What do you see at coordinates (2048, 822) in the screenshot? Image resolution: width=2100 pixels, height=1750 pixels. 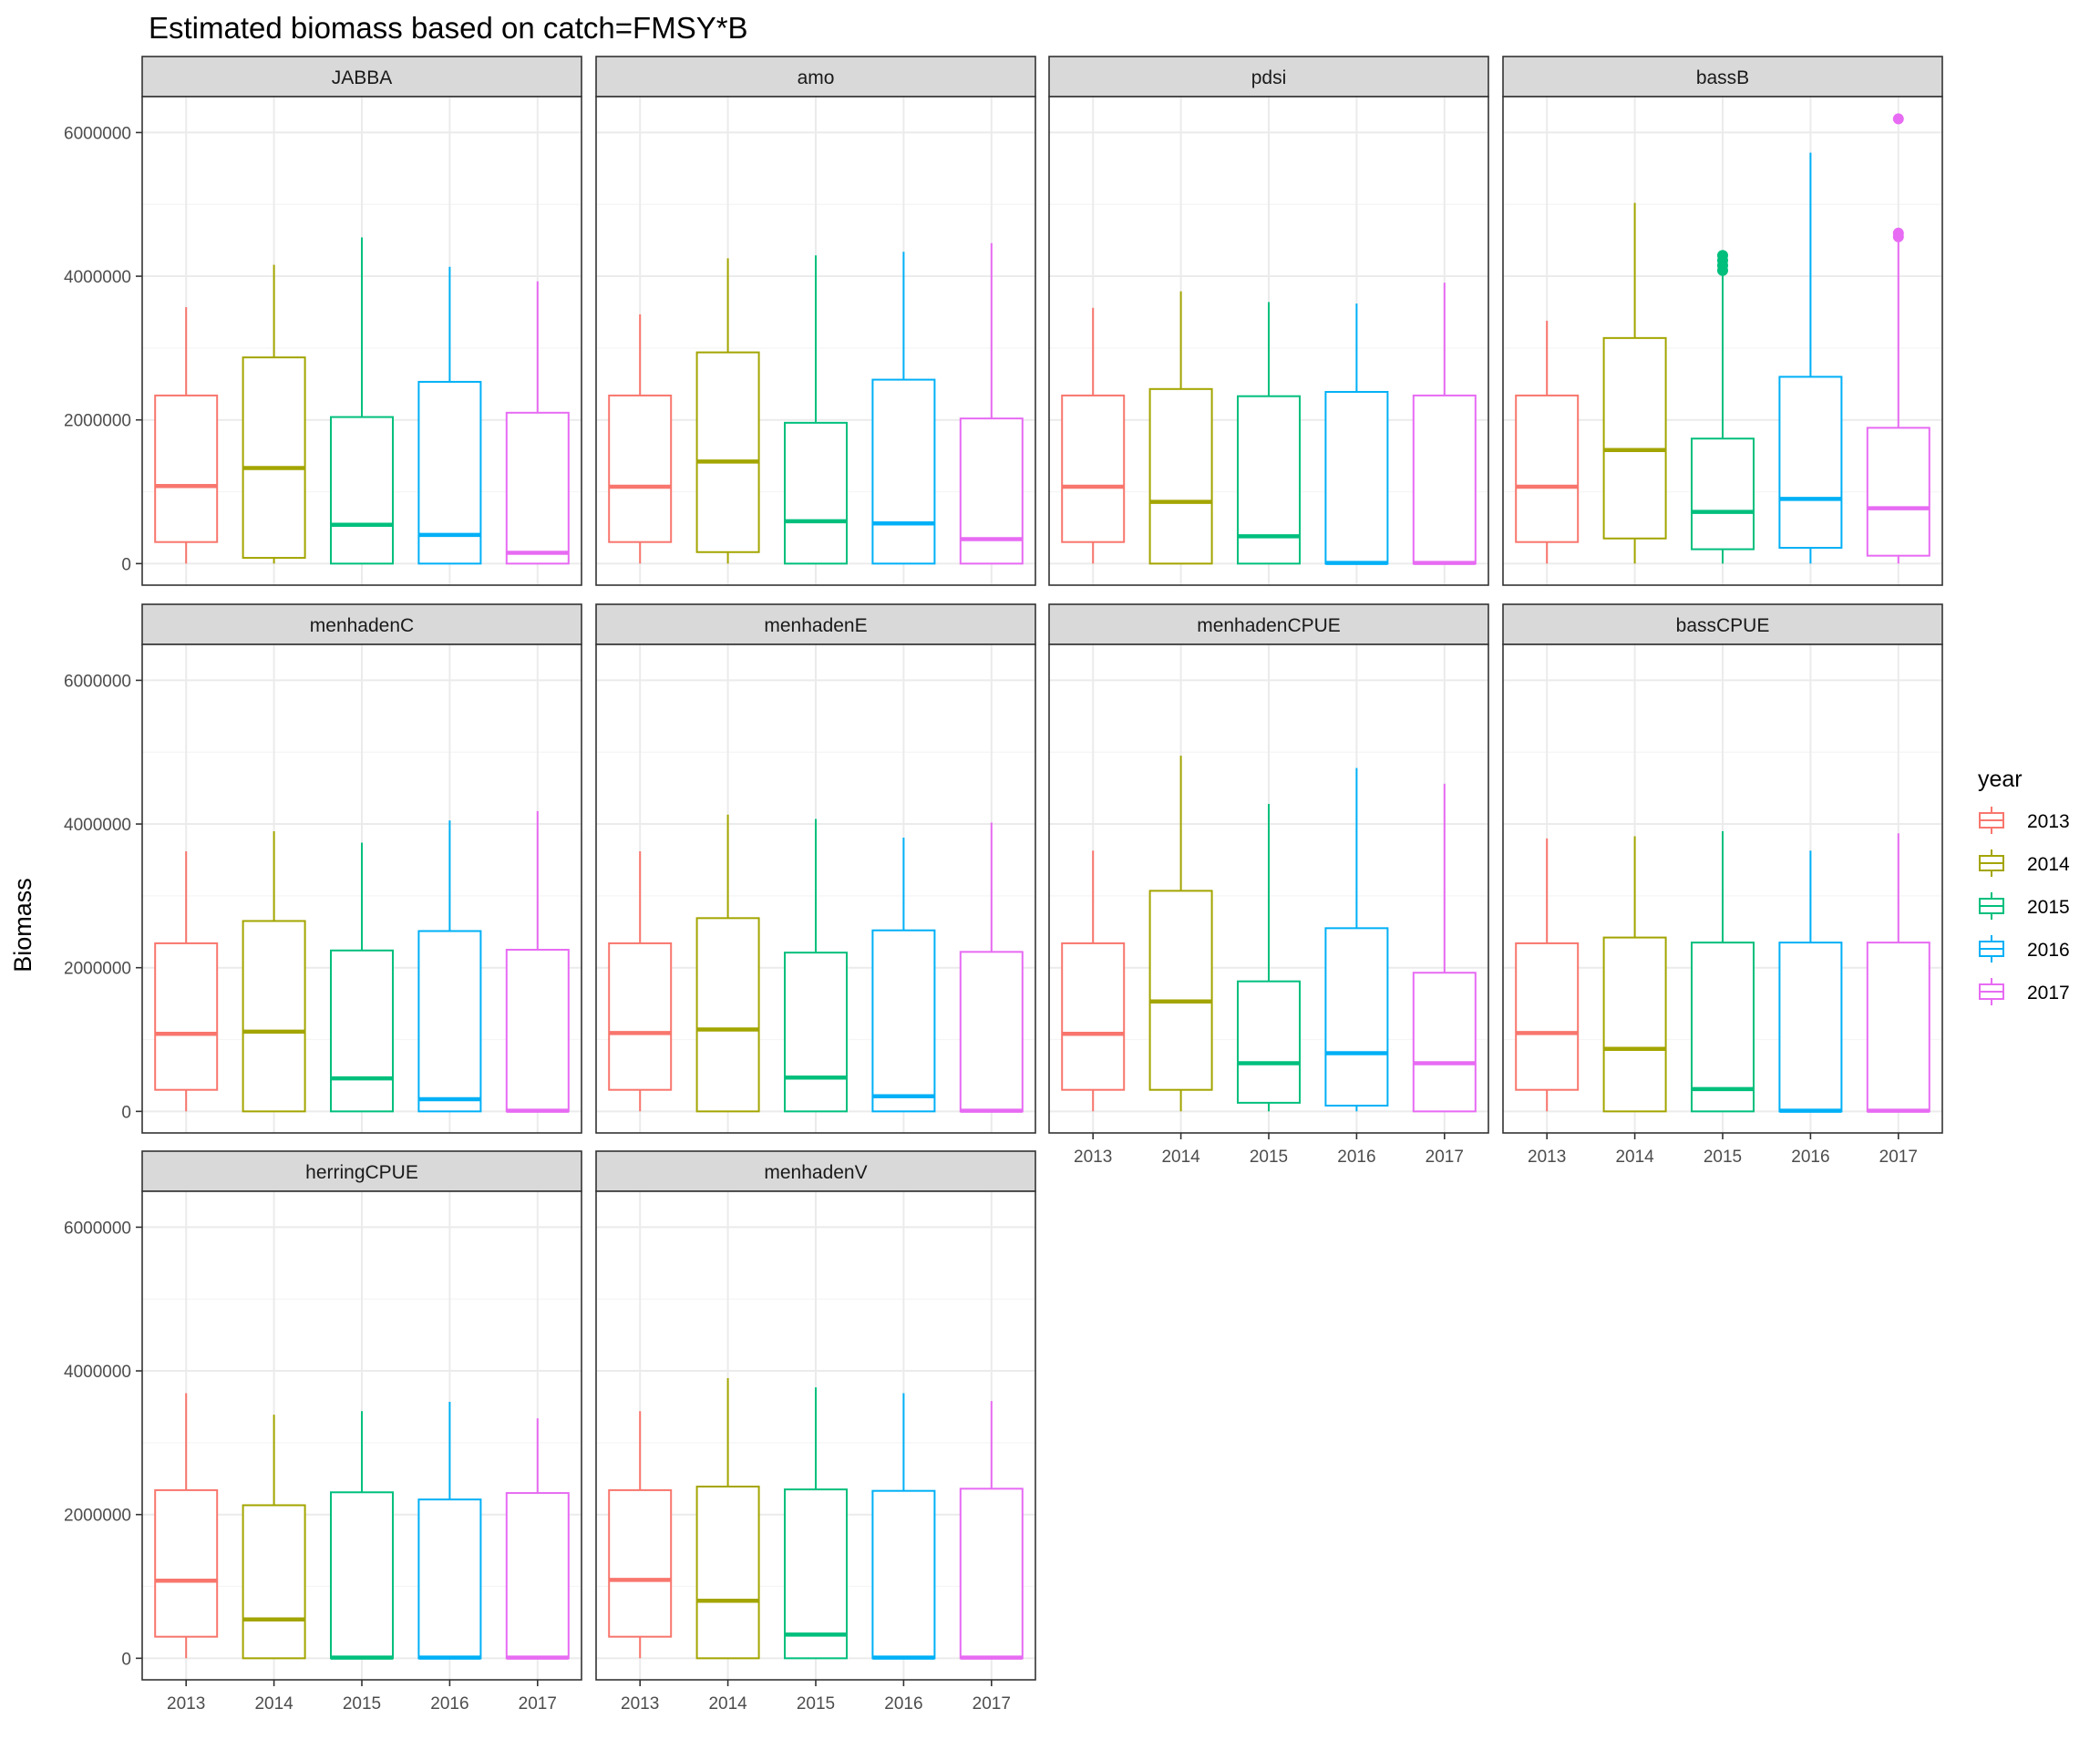 I see `legend-label: 2013` at bounding box center [2048, 822].